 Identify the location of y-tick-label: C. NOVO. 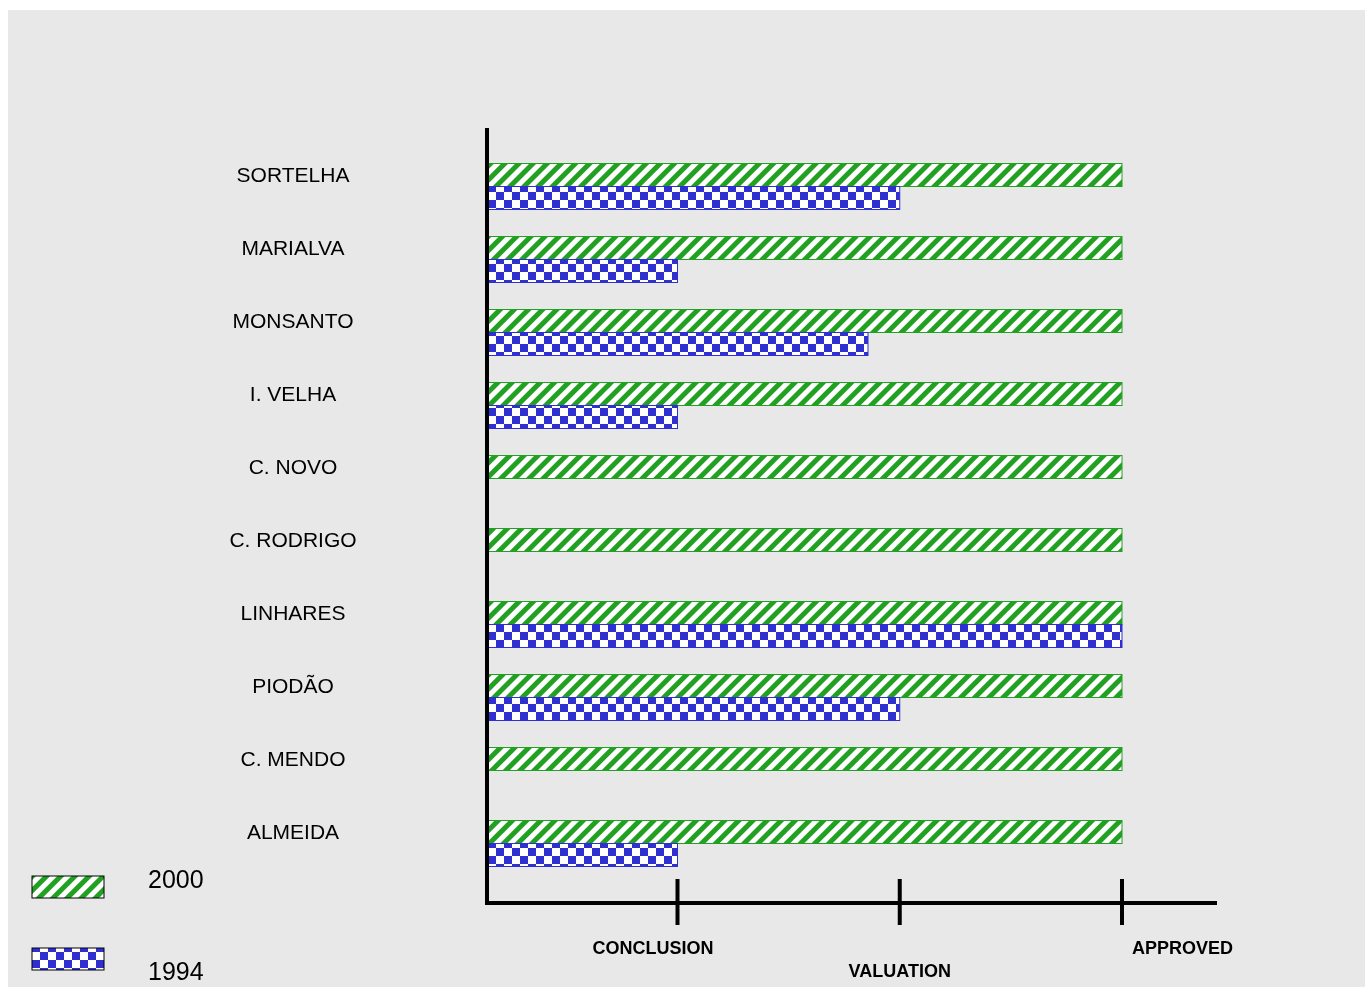
(293, 466).